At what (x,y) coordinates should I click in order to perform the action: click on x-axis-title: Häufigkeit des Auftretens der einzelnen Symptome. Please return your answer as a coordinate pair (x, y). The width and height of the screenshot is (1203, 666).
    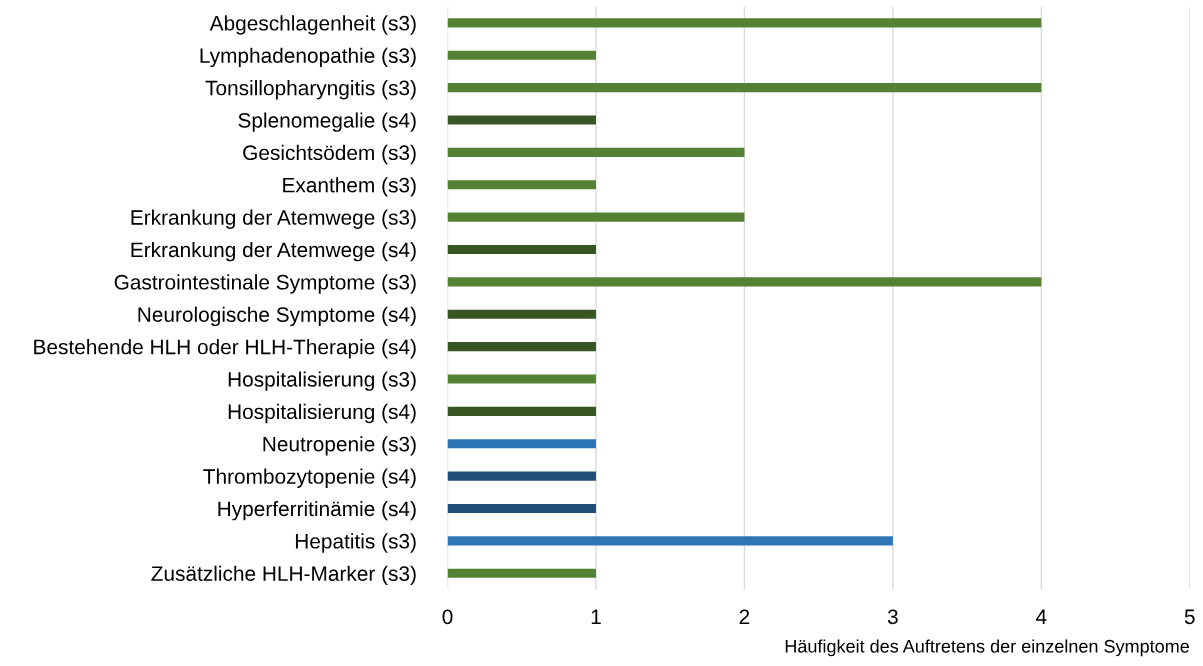
    Looking at the image, I should click on (987, 648).